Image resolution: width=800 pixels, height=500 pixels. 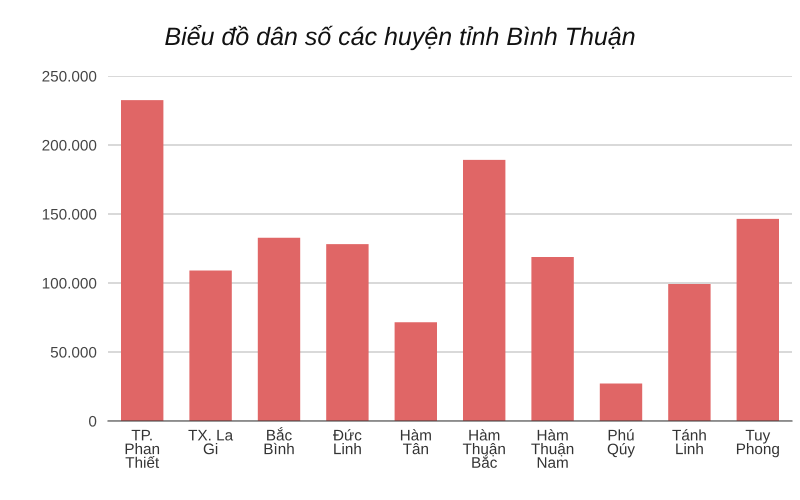 What do you see at coordinates (69, 76) in the screenshot?
I see `y-tick-label: 250.000` at bounding box center [69, 76].